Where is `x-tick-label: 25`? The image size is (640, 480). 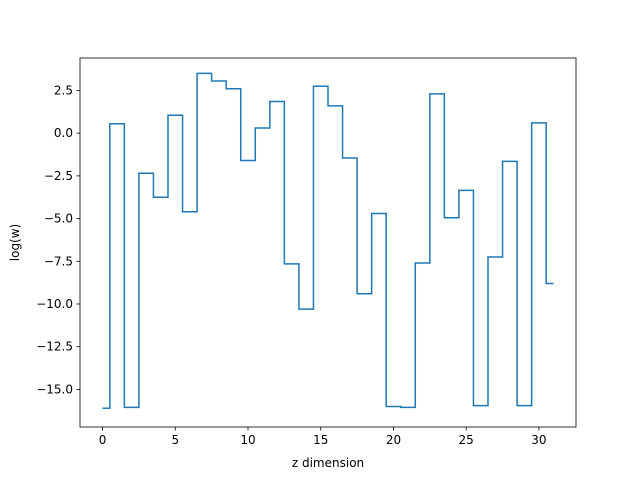 x-tick-label: 25 is located at coordinates (466, 440).